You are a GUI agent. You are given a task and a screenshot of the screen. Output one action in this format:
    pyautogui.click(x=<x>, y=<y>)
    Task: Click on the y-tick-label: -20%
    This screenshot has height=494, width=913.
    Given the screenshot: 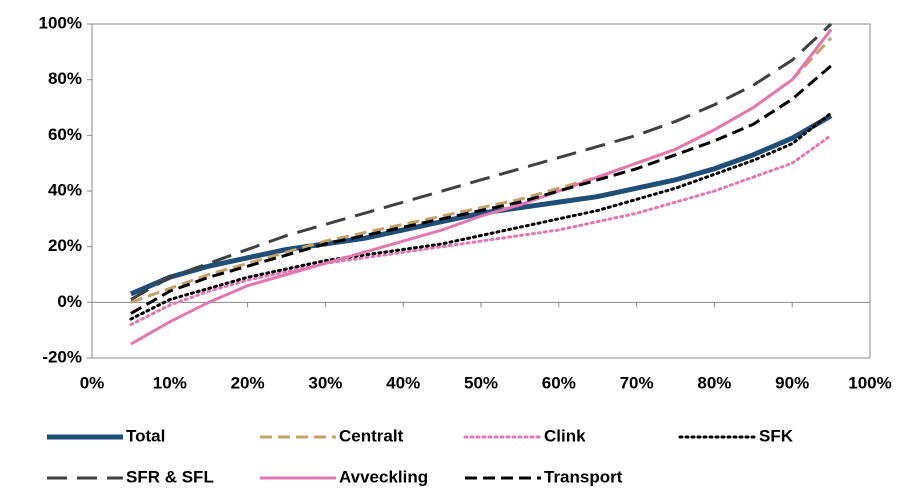 What is the action you would take?
    pyautogui.click(x=62, y=356)
    